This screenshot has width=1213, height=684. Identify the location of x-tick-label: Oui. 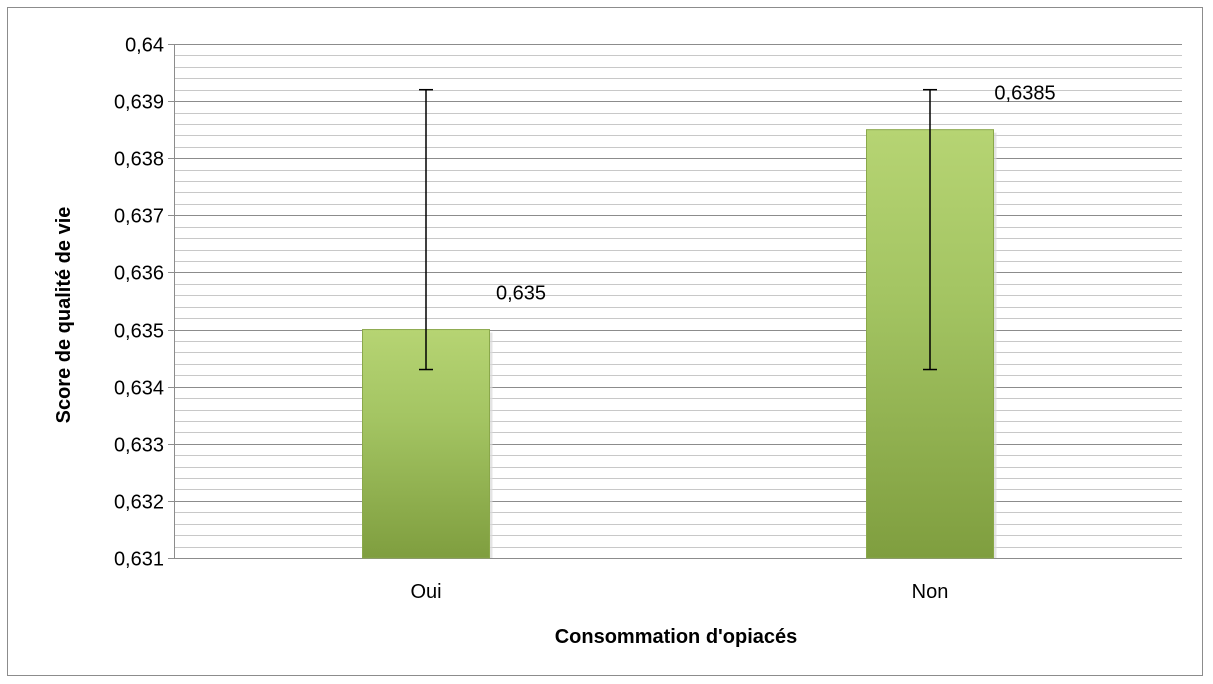
(425, 592).